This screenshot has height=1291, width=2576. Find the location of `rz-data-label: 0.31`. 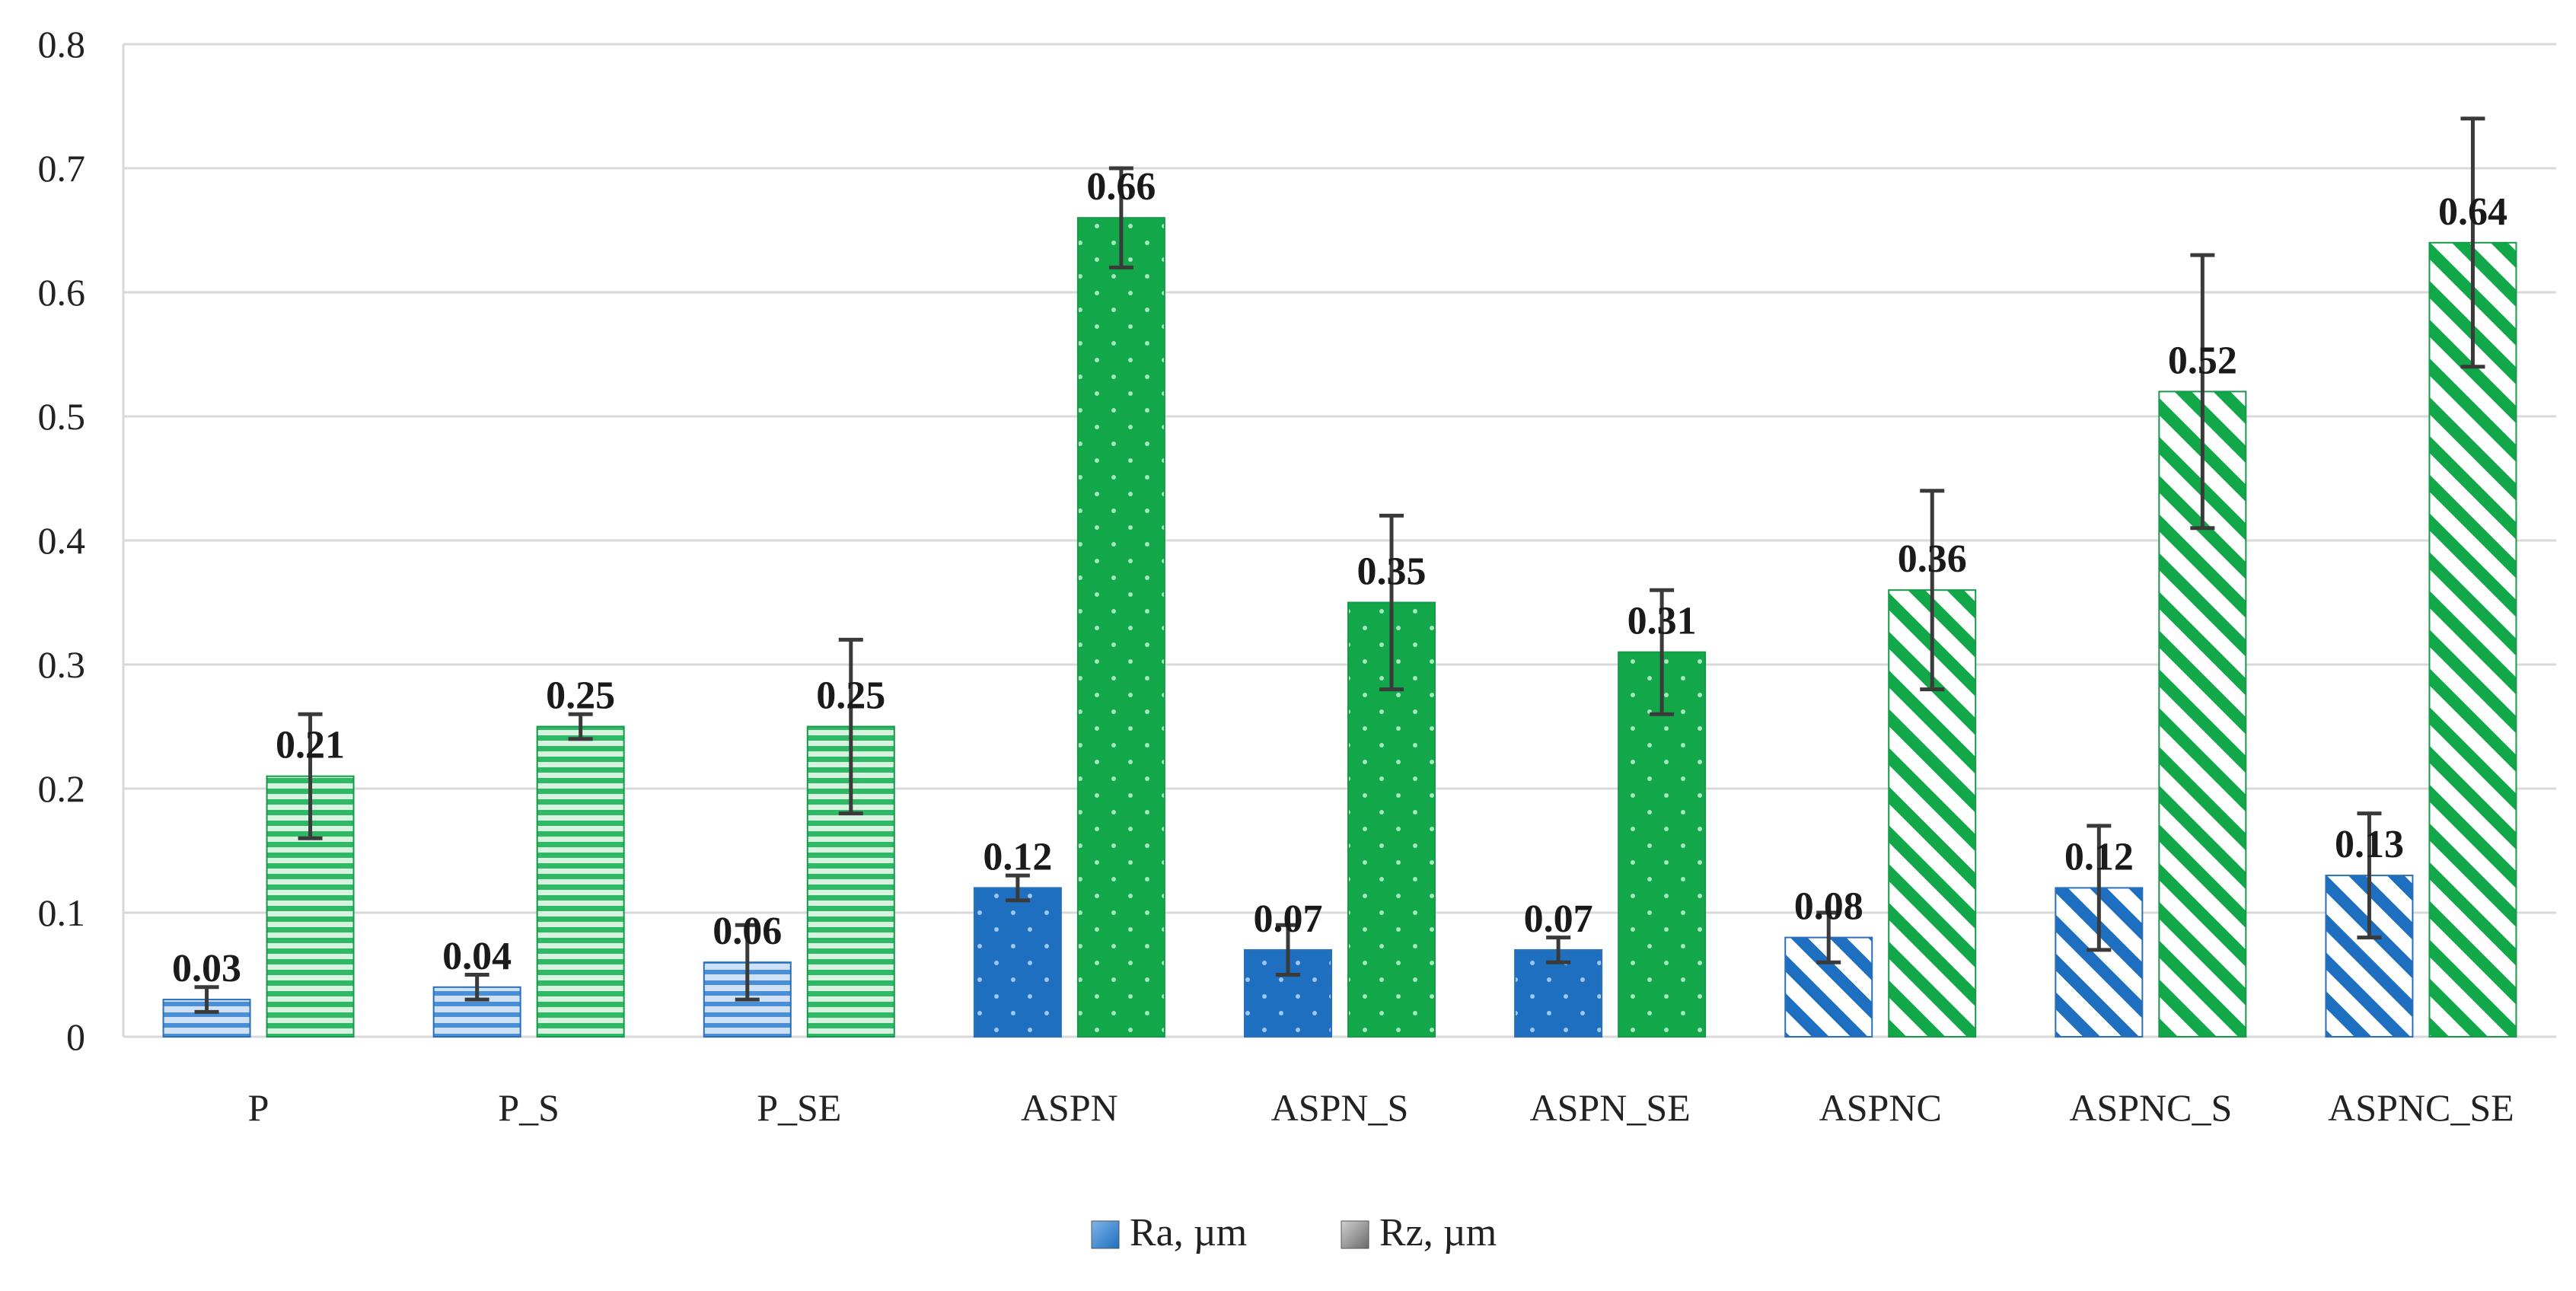

rz-data-label: 0.31 is located at coordinates (1662, 622).